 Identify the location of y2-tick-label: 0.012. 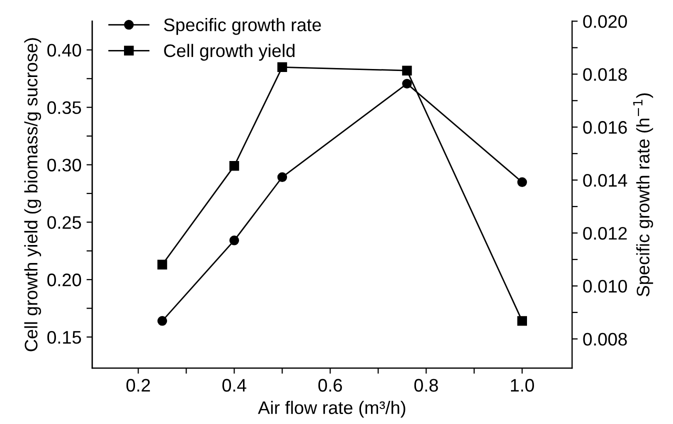
(605, 233).